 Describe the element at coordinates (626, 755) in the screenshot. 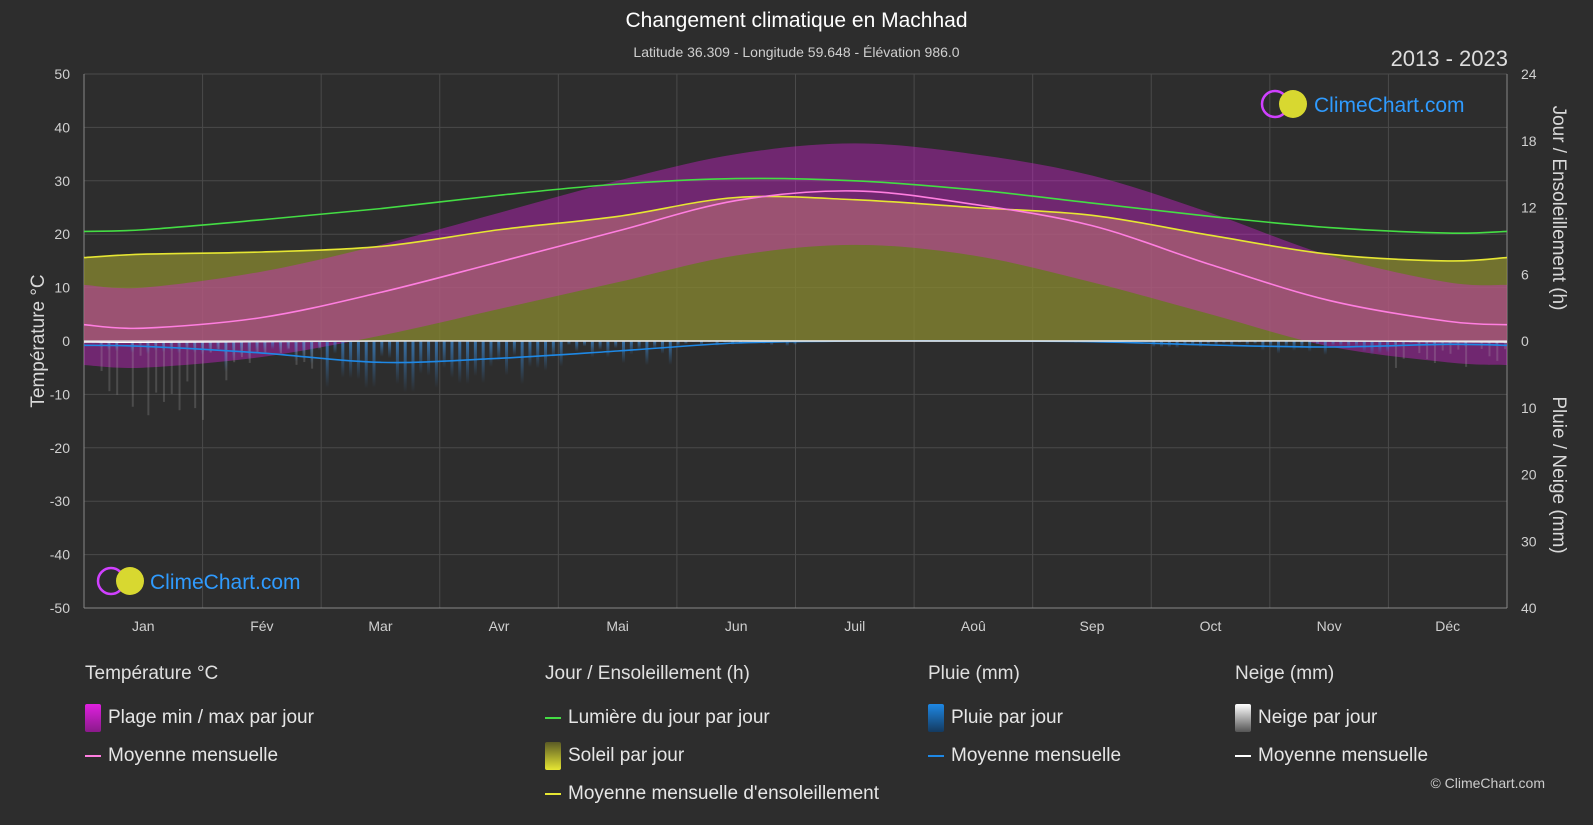

I see `legend-sunshine-label: Soleil par jour` at that location.